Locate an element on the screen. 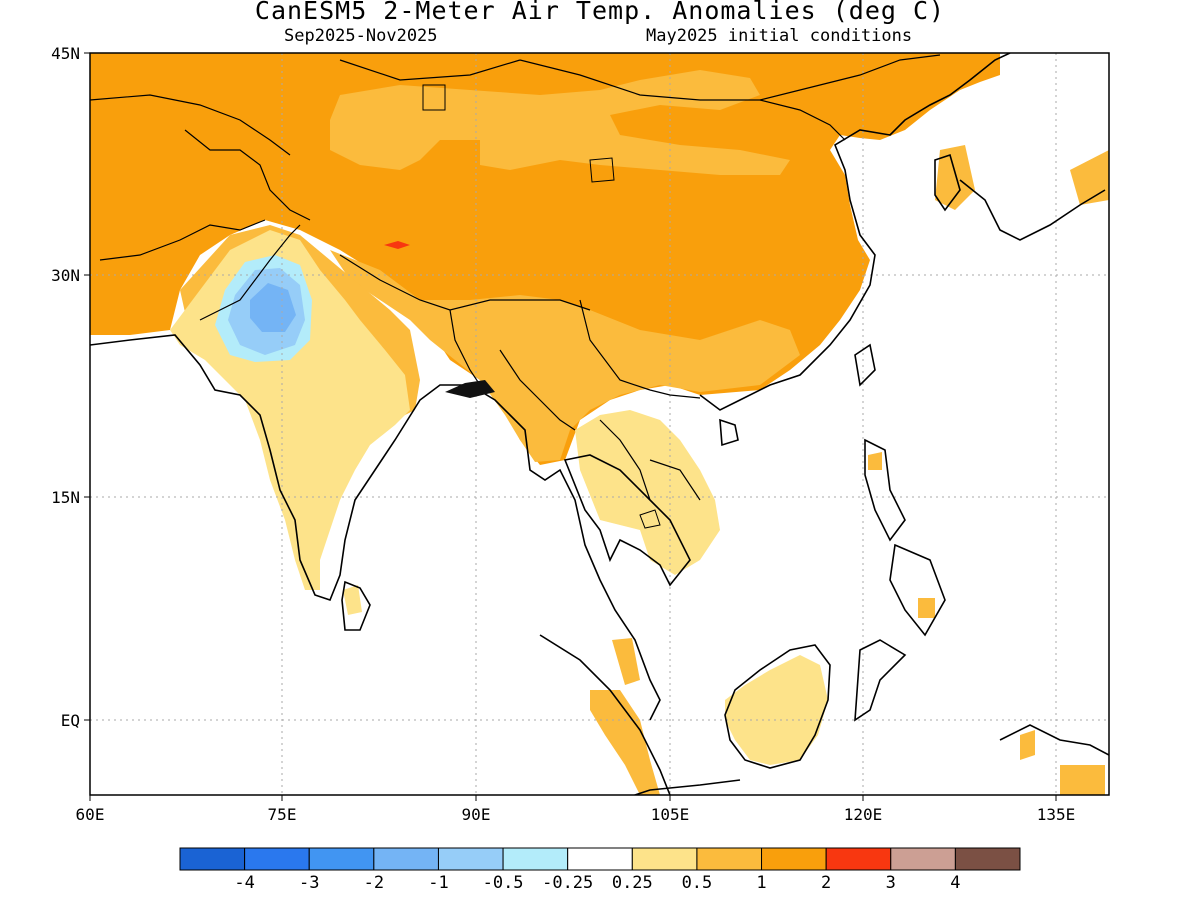 This screenshot has height=900, width=1200. lakes-and-islands is located at coordinates (541, 306).